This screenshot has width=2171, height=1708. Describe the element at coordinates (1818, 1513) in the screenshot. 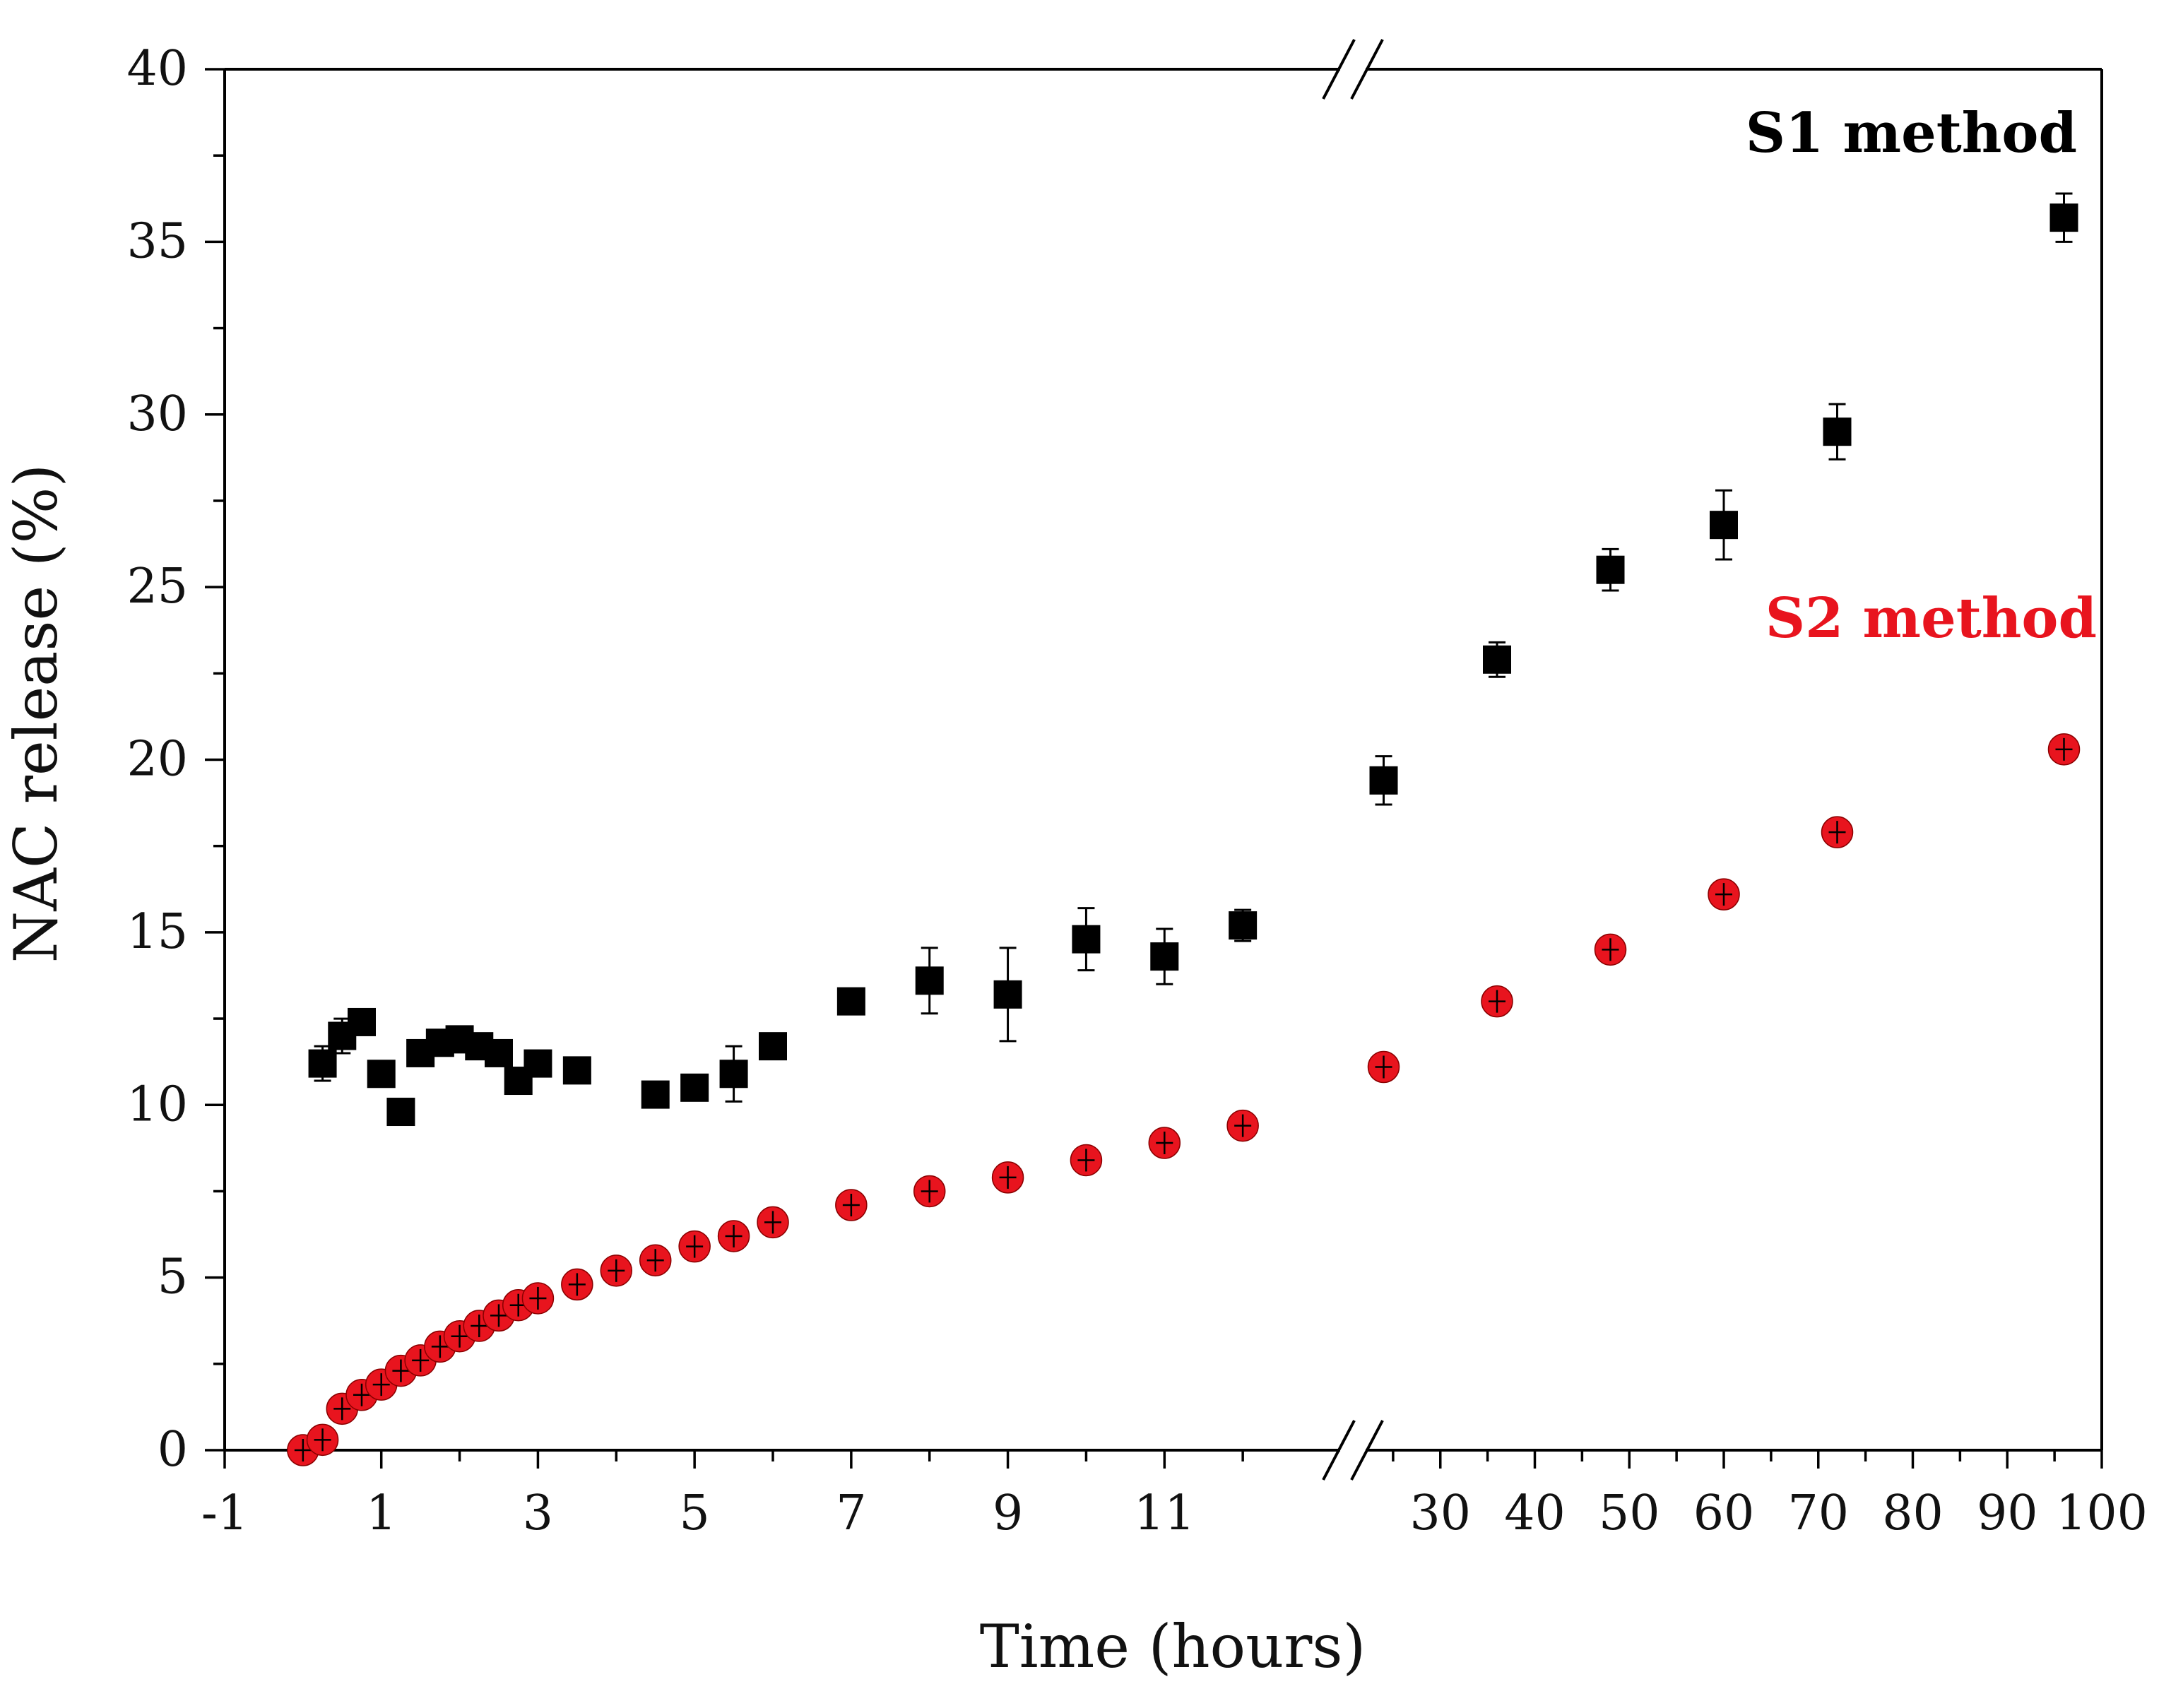

I see `x-tick-label: 70` at that location.